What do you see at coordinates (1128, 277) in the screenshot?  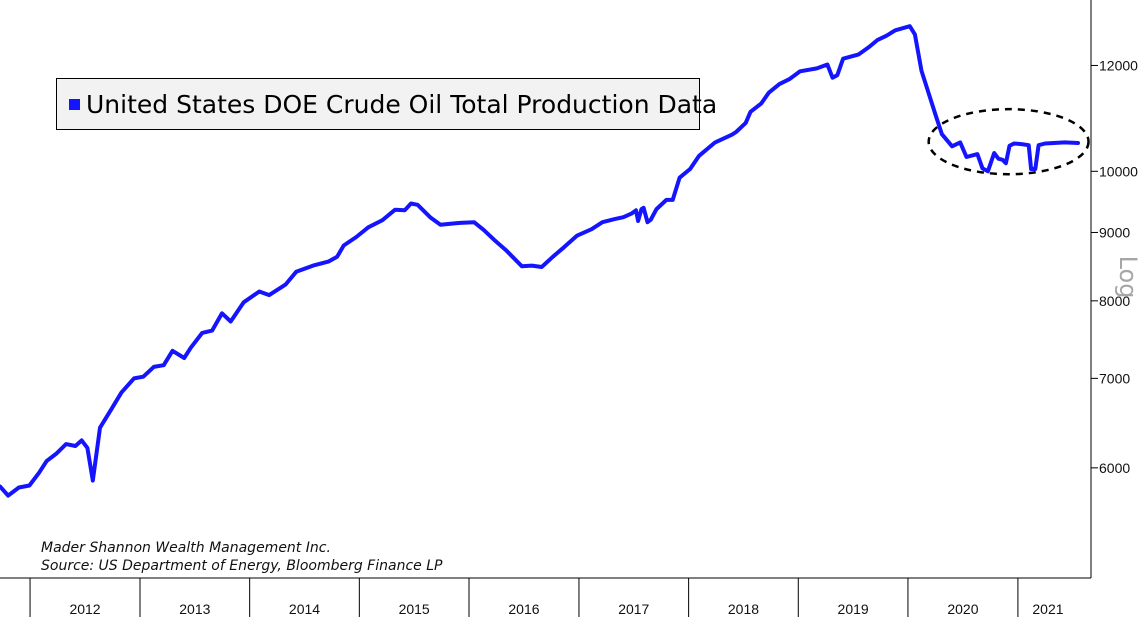 I see `log-scale-label: Log` at bounding box center [1128, 277].